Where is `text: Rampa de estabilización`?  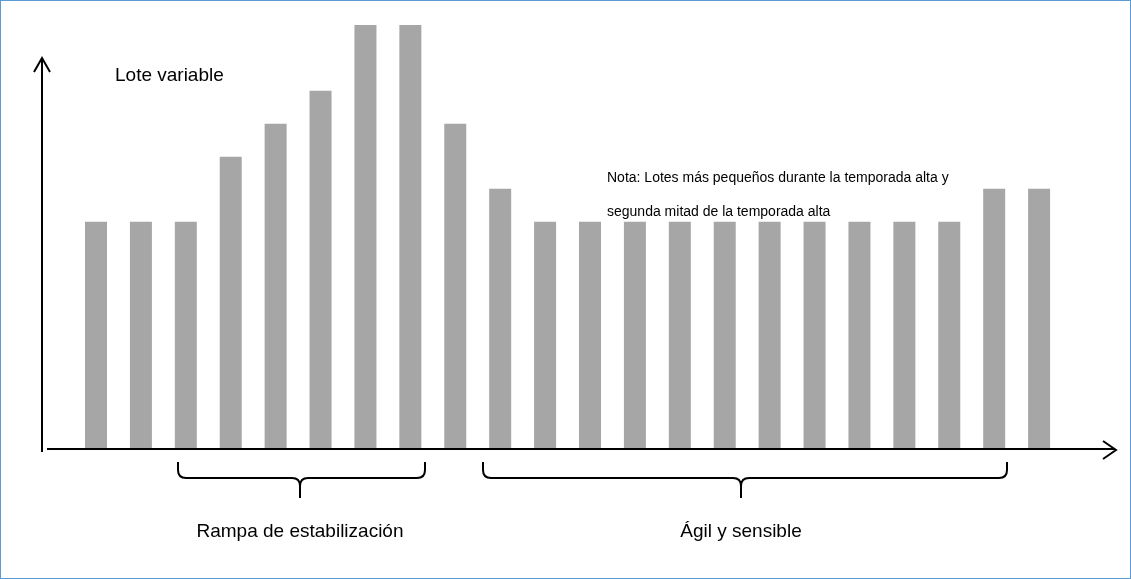 text: Rampa de estabilización is located at coordinates (300, 531).